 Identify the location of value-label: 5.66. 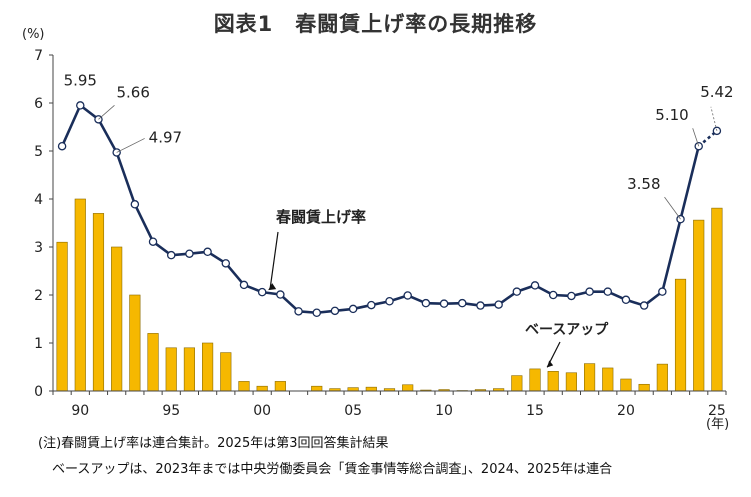
(132, 92).